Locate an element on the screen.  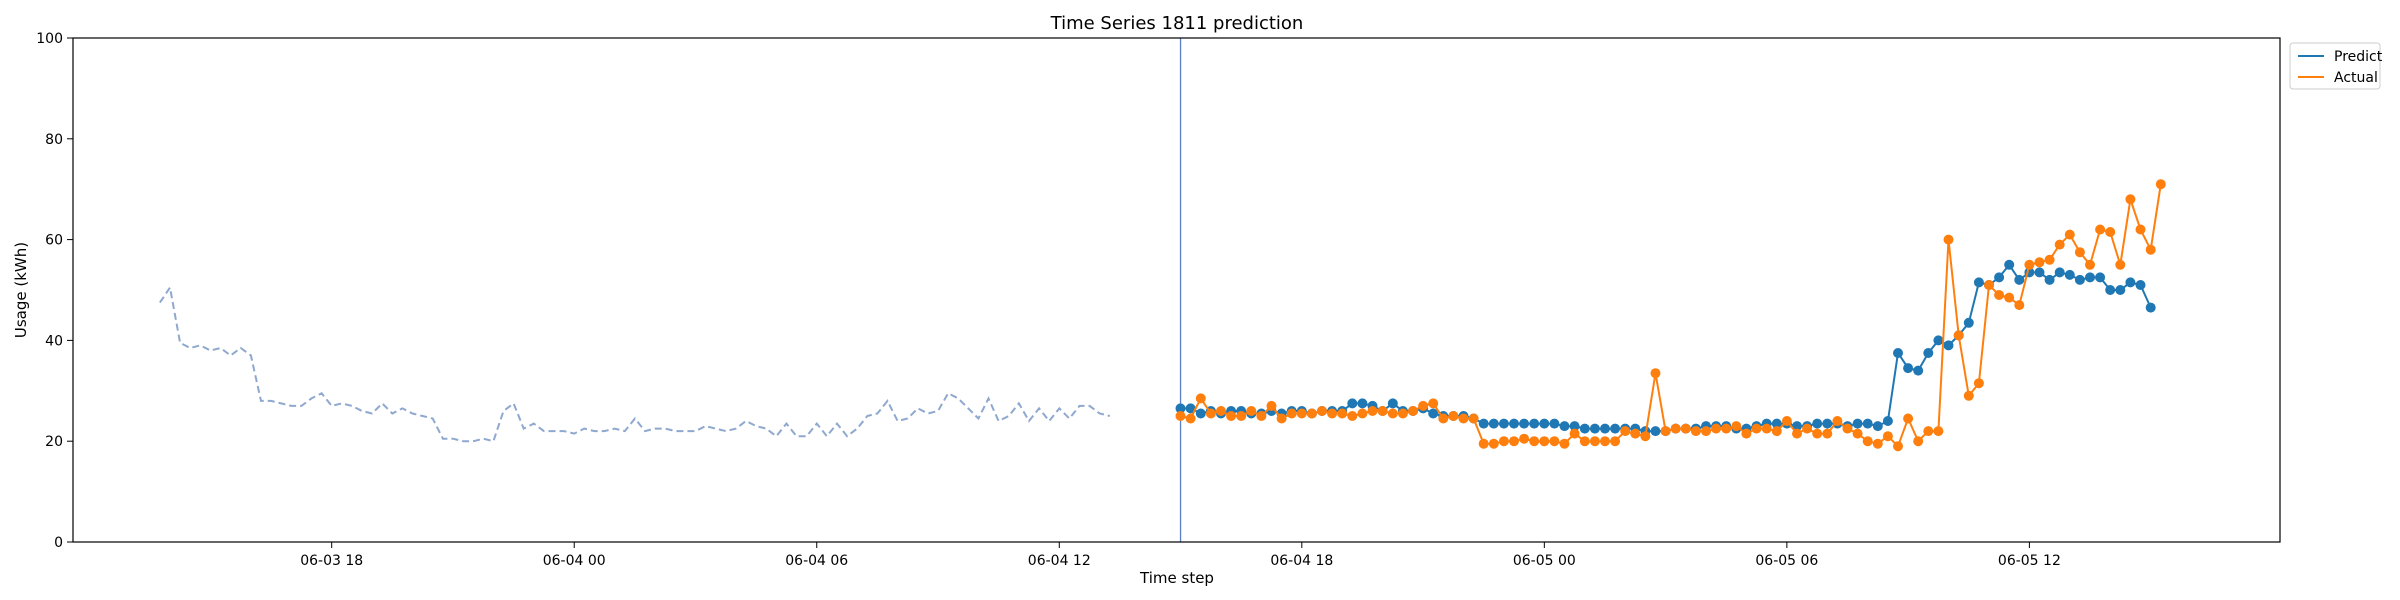
chart-title: Time Series 1811 prediction is located at coordinates (1177, 23).